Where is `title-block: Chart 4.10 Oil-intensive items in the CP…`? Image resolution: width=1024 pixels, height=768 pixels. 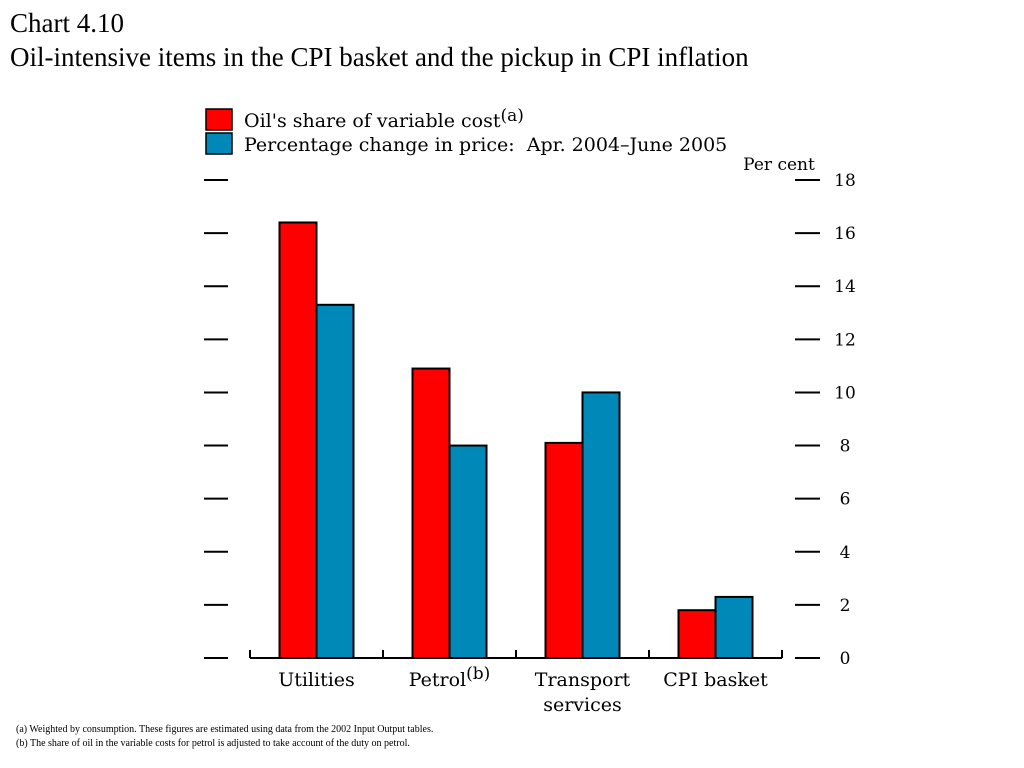 title-block: Chart 4.10 Oil-intensive items in the CP… is located at coordinates (379, 40).